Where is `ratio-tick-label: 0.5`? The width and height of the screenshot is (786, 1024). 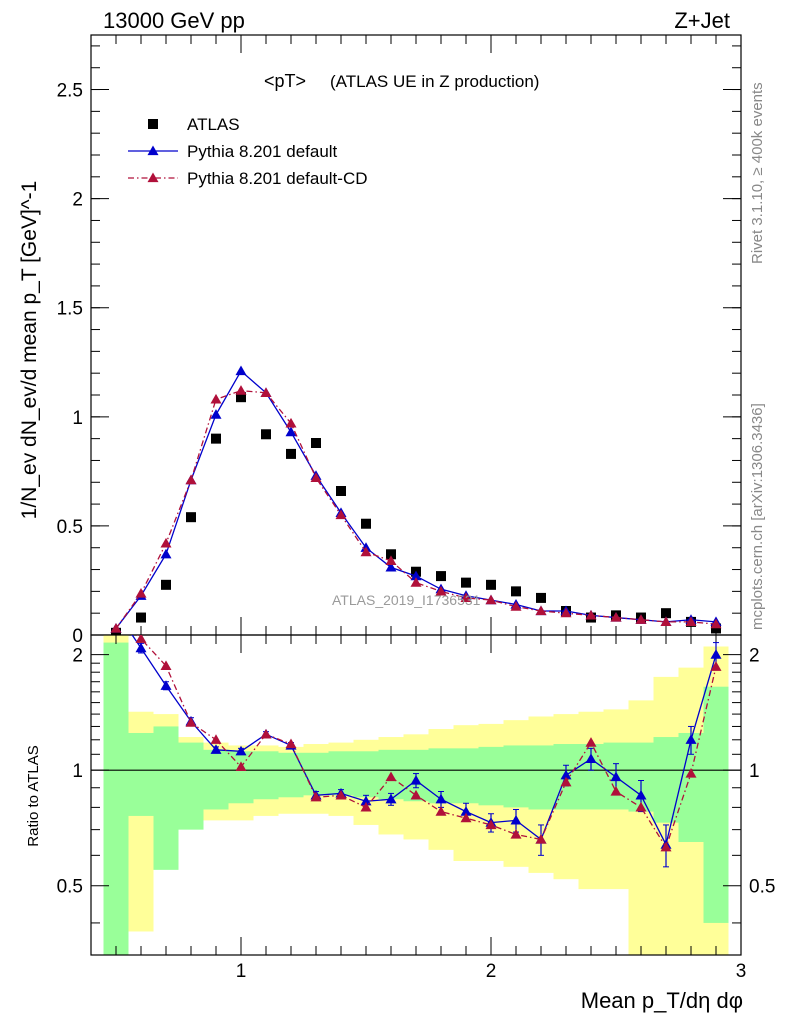
ratio-tick-label: 0.5 is located at coordinates (70, 887).